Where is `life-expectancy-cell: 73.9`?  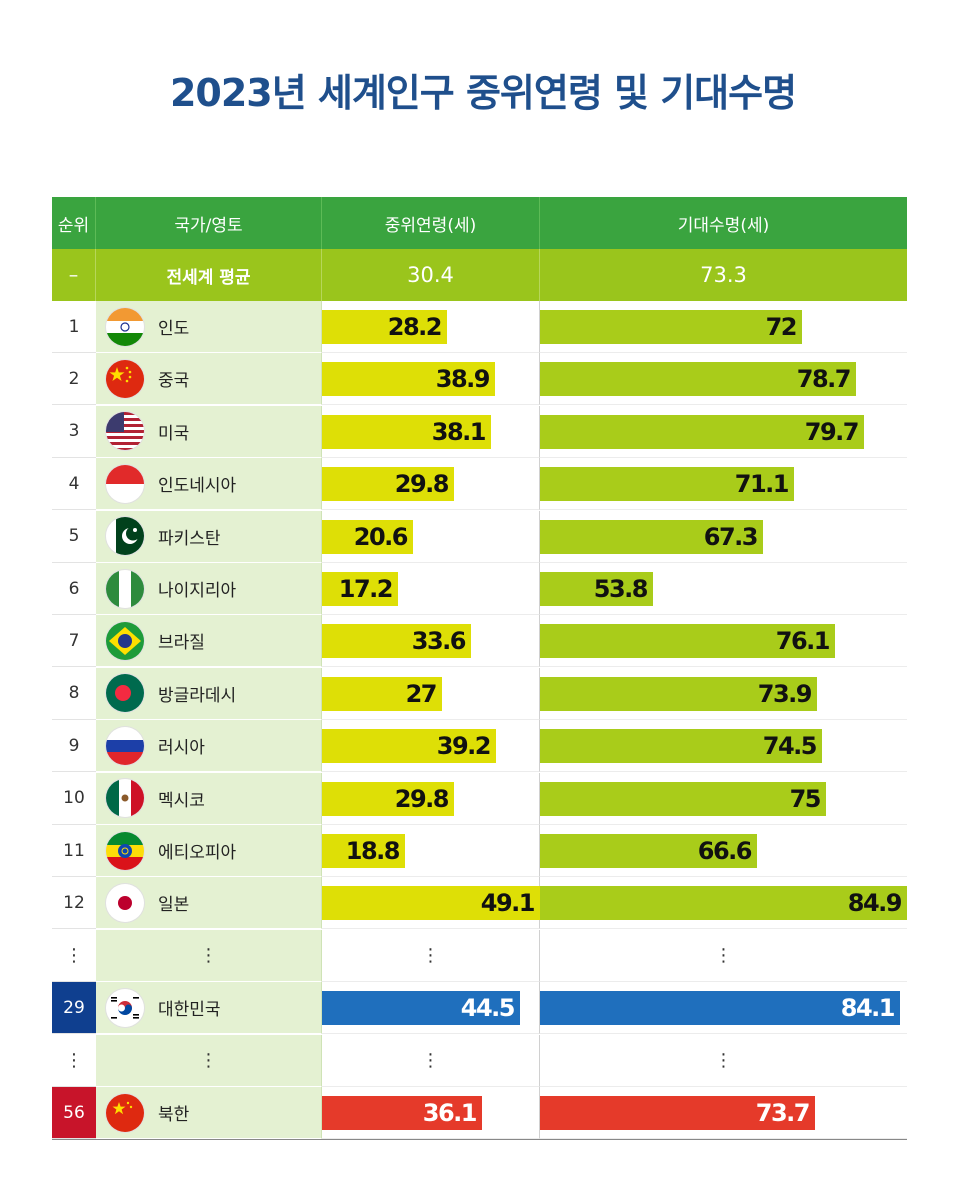
life-expectancy-cell: 73.9 is located at coordinates (723, 694).